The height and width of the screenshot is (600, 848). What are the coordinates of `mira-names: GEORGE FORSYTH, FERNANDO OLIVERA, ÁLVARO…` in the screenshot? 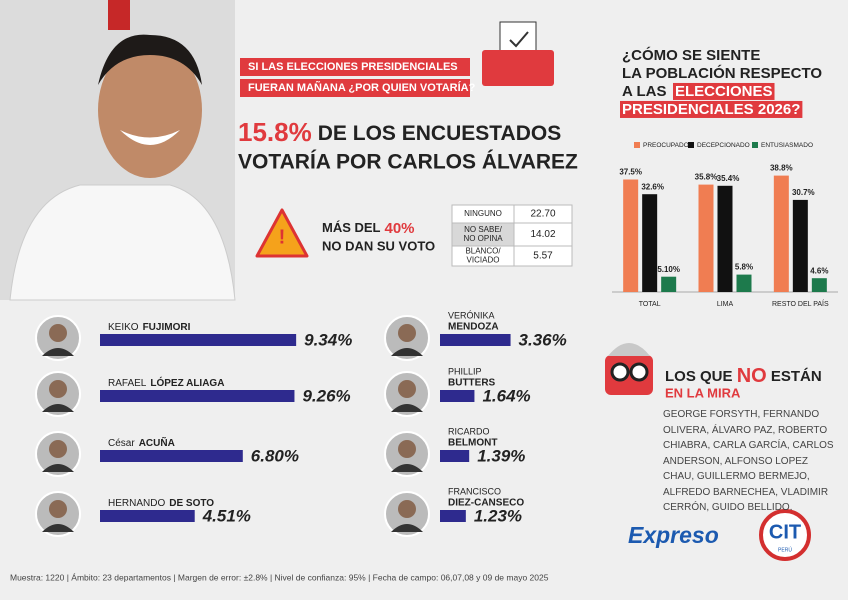 It's located at (748, 461).